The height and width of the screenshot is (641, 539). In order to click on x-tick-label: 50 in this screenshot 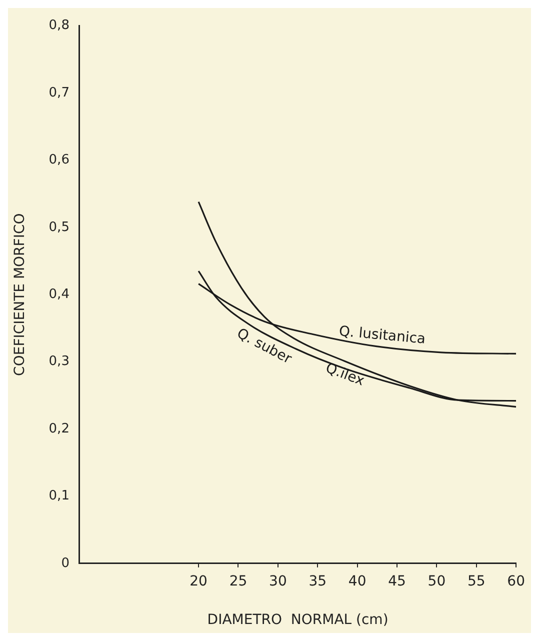, I will do `click(437, 581)`.